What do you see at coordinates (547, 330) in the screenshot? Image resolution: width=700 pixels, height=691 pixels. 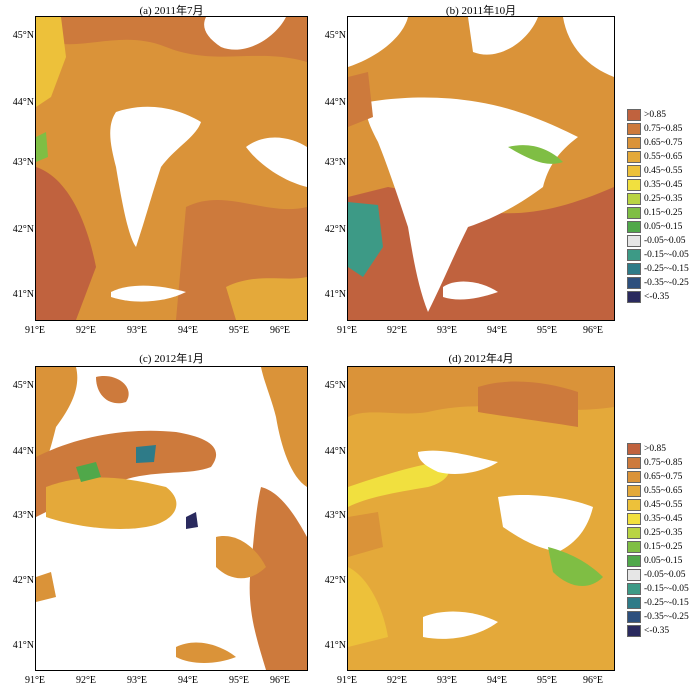 I see `xtick-b-95: 95°E` at bounding box center [547, 330].